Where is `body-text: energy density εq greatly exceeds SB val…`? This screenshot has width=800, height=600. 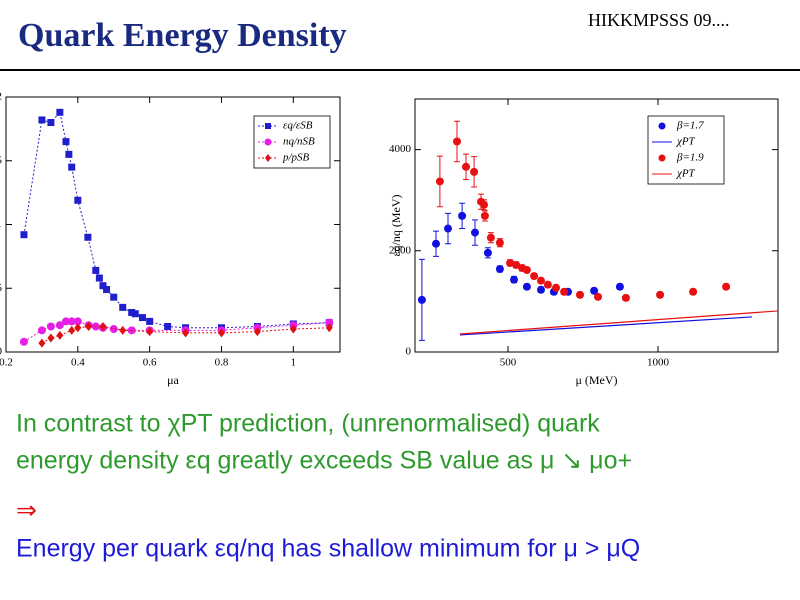
body-text: energy density εq greatly exceeds SB val… is located at coordinates (324, 461).